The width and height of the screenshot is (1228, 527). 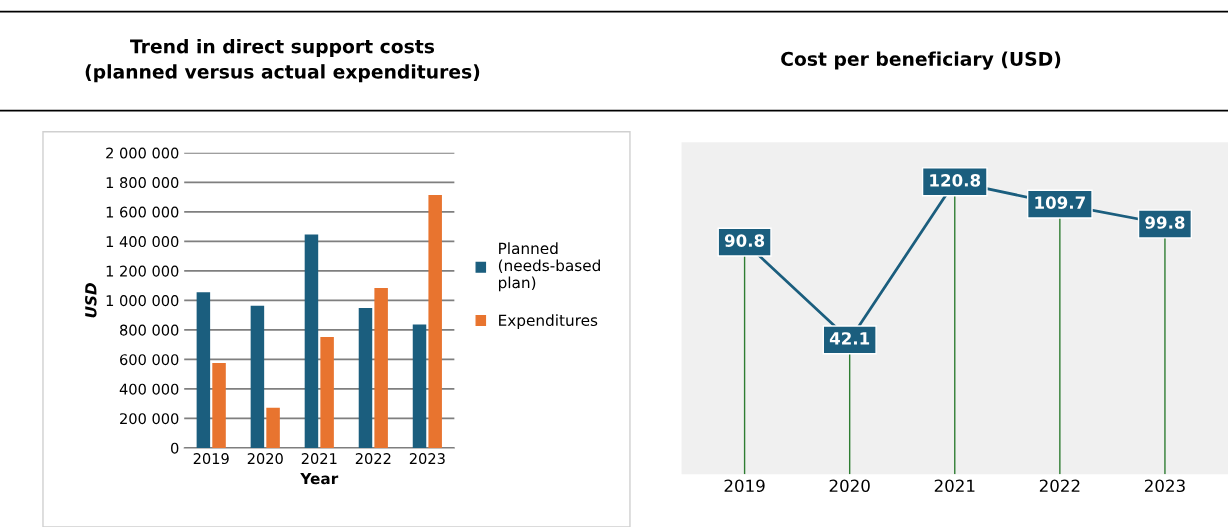 I want to click on chart-title: Trend in direct support costs (planned versus actual expenditures), so click(x=282, y=60).